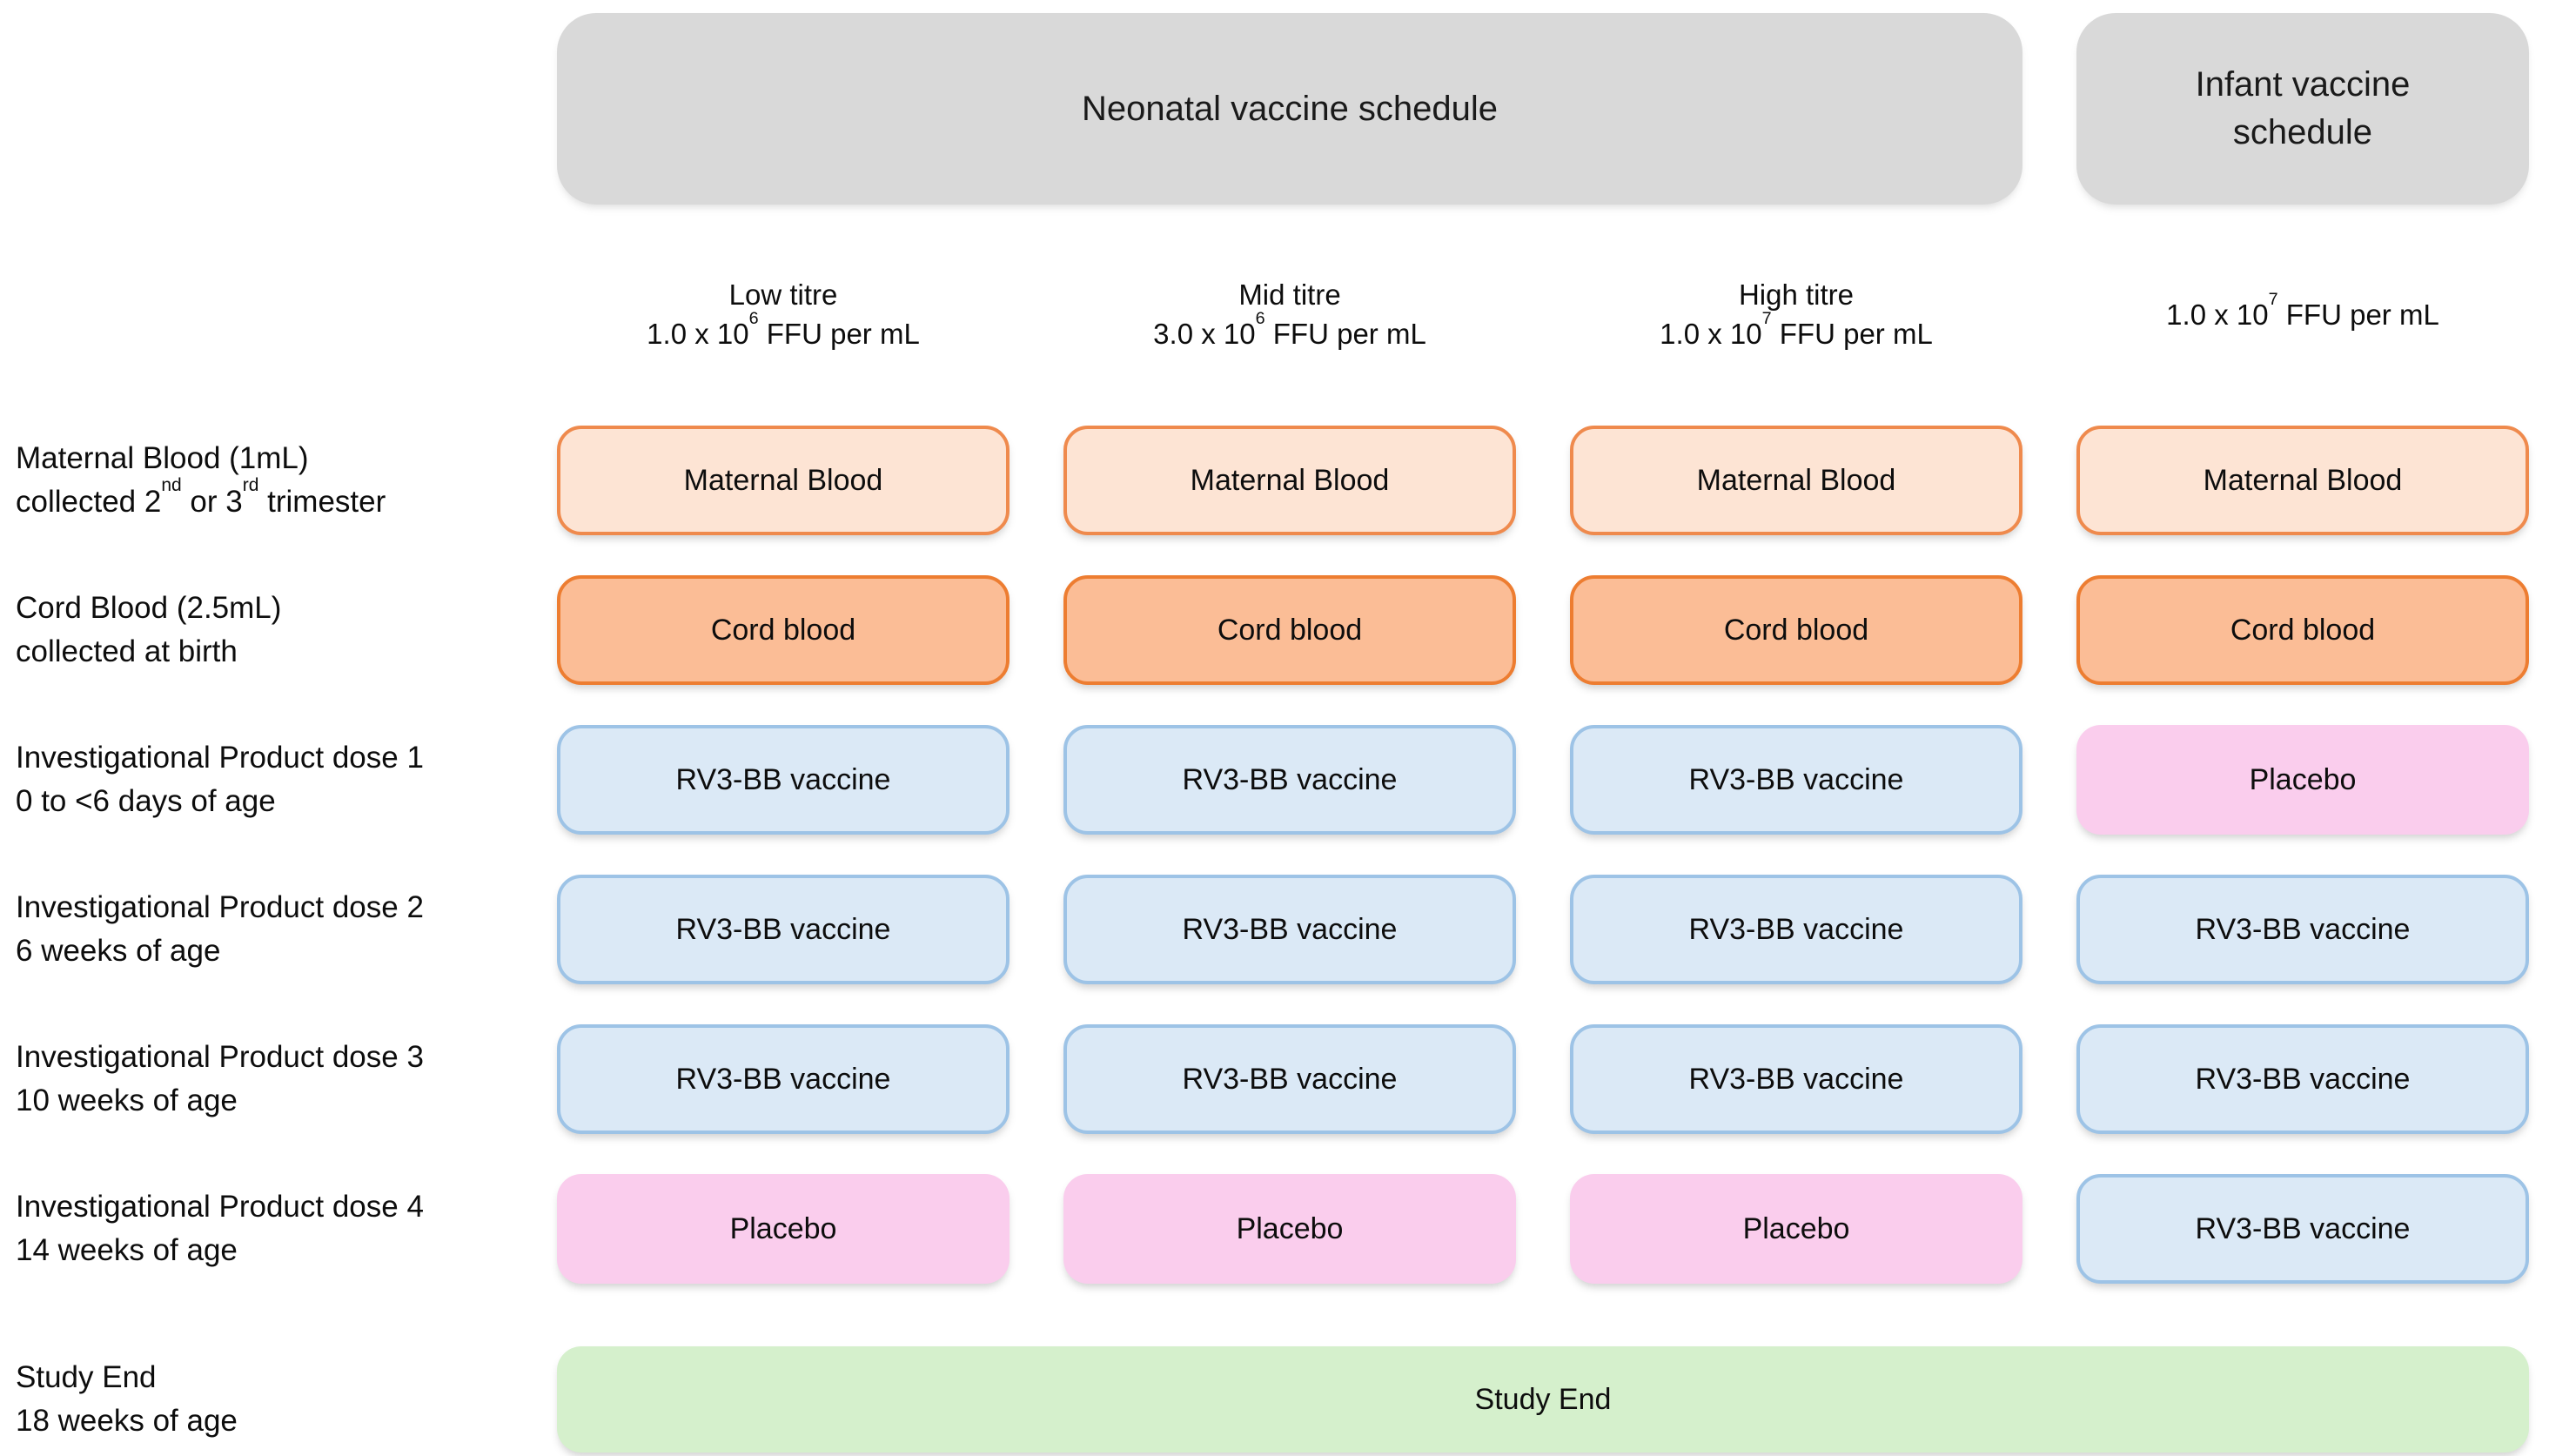 The width and height of the screenshot is (2549, 1456). Describe the element at coordinates (1289, 109) in the screenshot. I see `neonatal-schedule-header: Neonatal vaccine schedule` at that location.